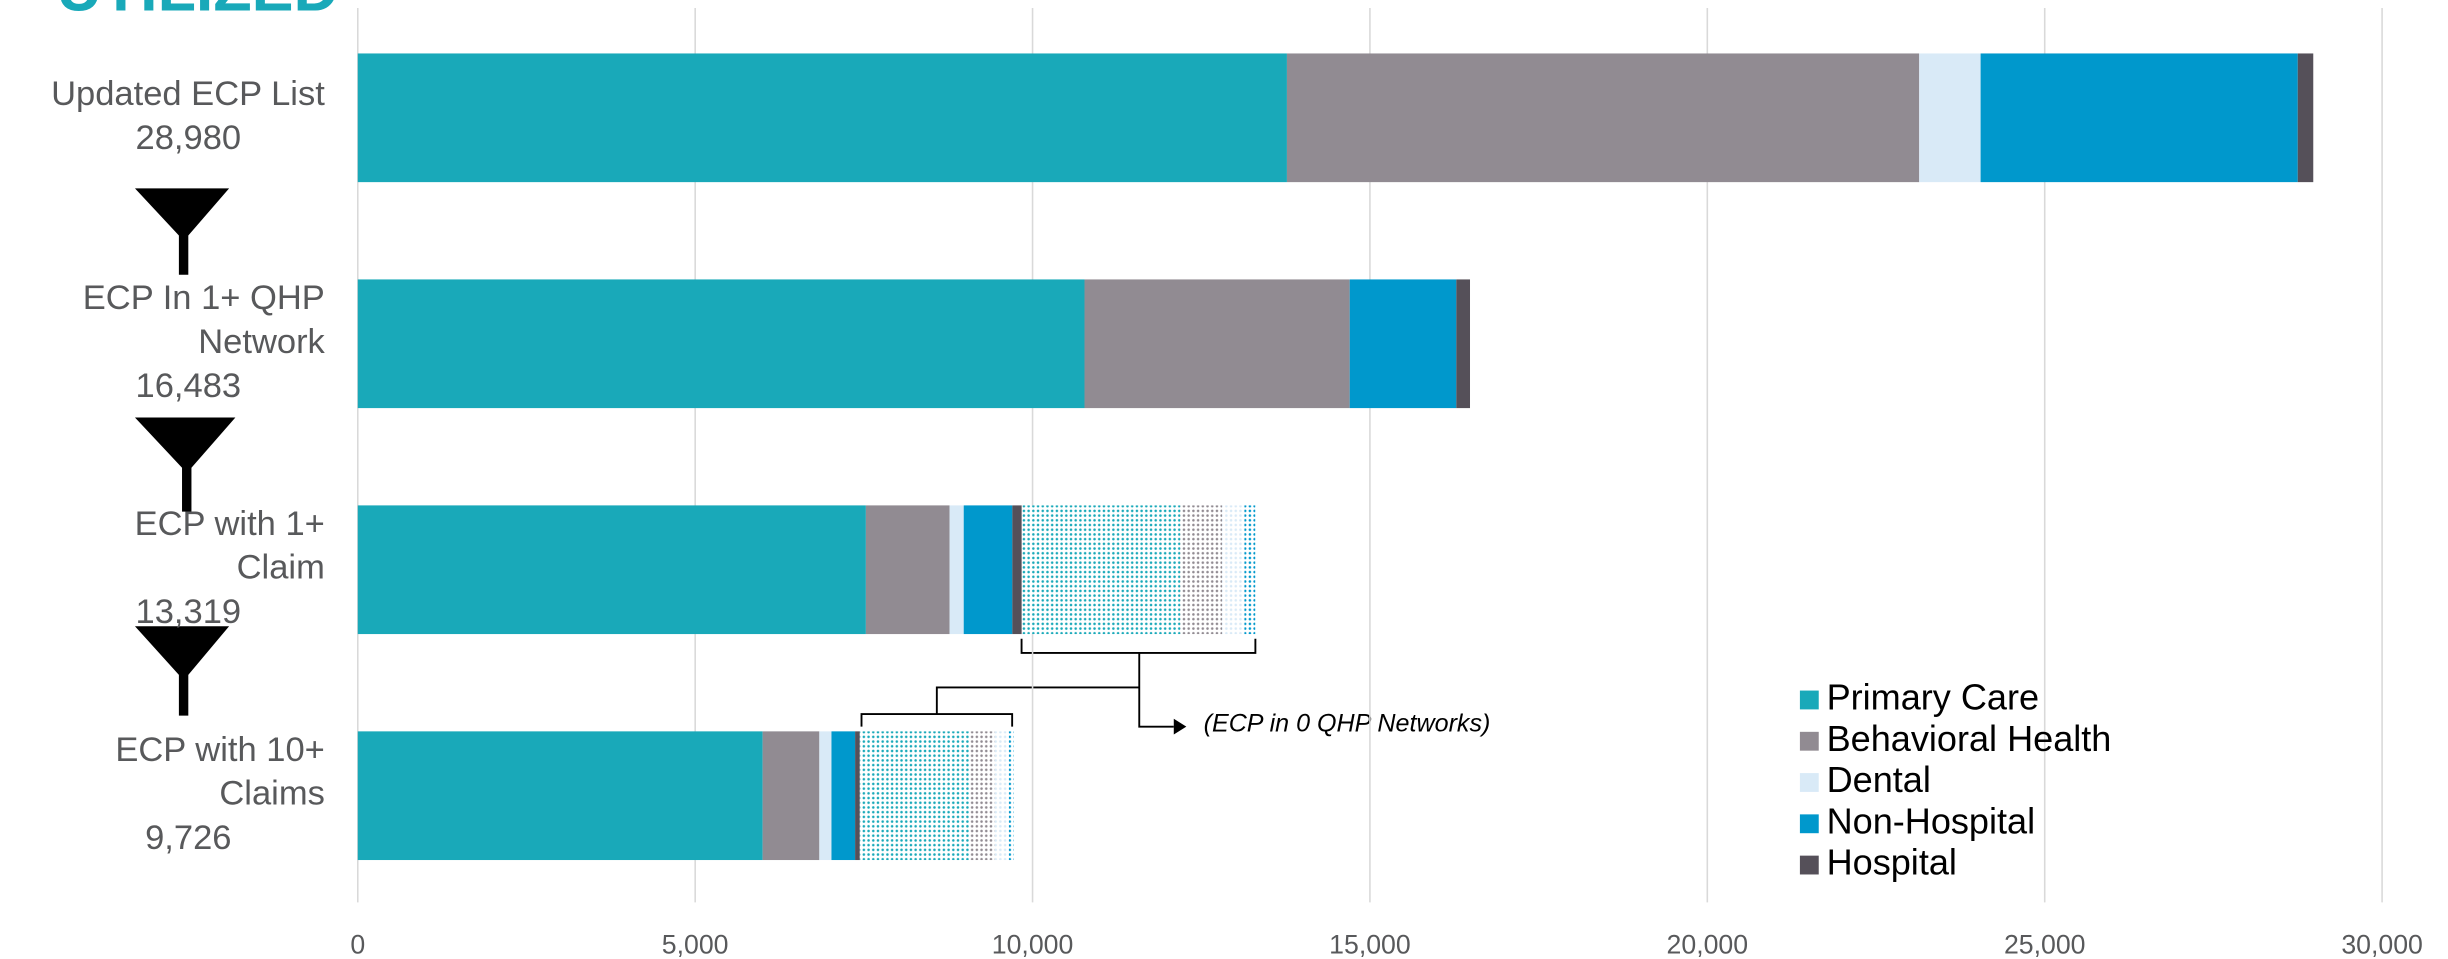 This screenshot has height=959, width=2448. I want to click on bracket-annotation, so click(1058, 686).